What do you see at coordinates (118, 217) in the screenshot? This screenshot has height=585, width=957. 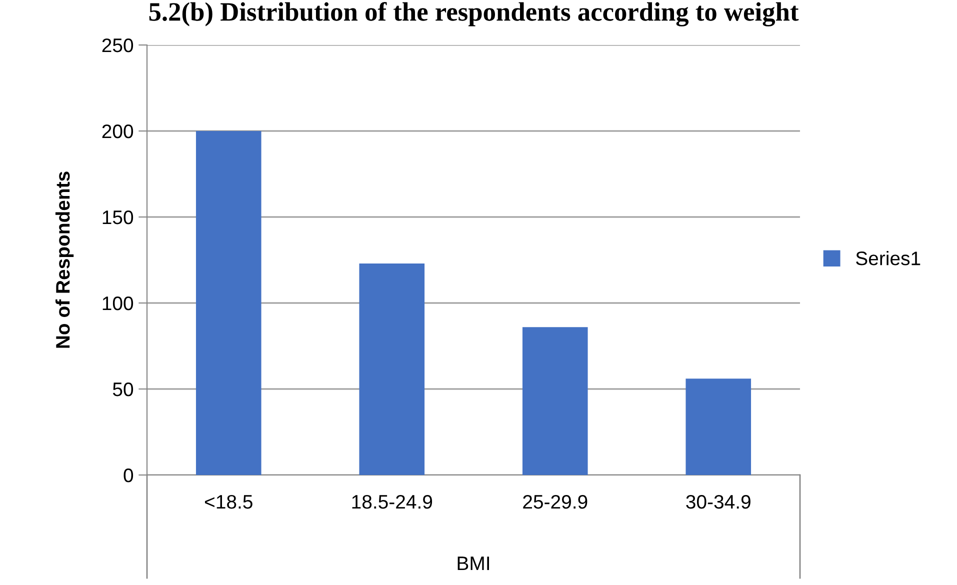 I see `y-tick-label: 150` at bounding box center [118, 217].